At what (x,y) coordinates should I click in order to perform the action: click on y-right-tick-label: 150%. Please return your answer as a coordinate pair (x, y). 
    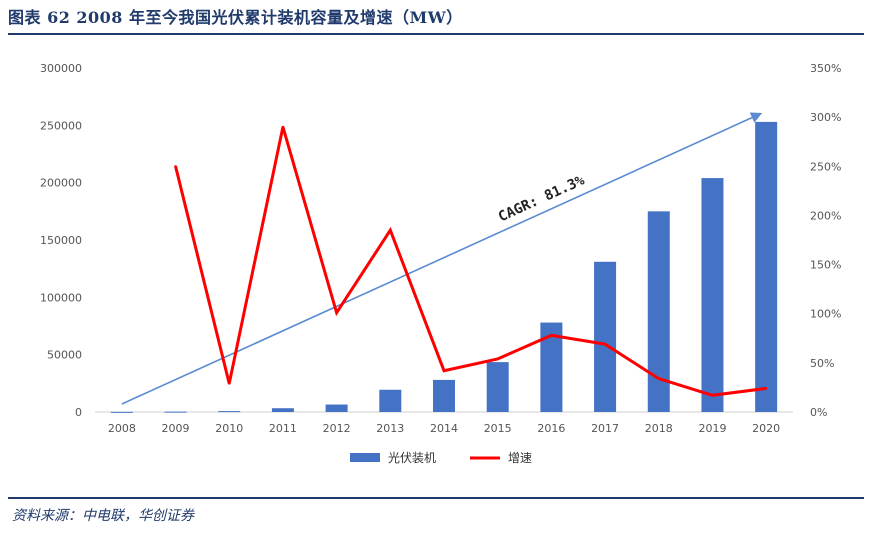
    Looking at the image, I should click on (825, 265).